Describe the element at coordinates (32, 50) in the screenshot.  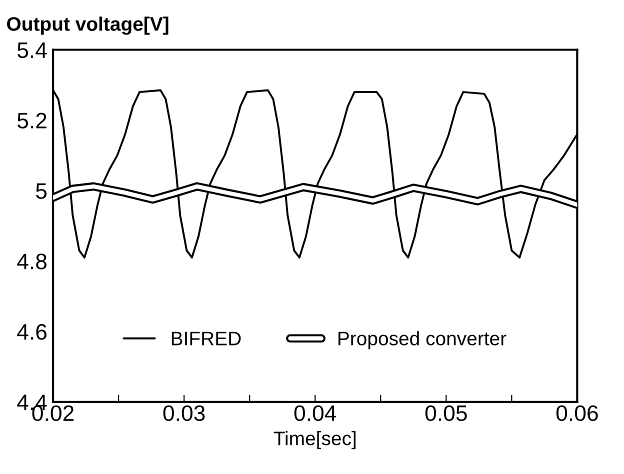
I see `y-tick-label: 5.4` at that location.